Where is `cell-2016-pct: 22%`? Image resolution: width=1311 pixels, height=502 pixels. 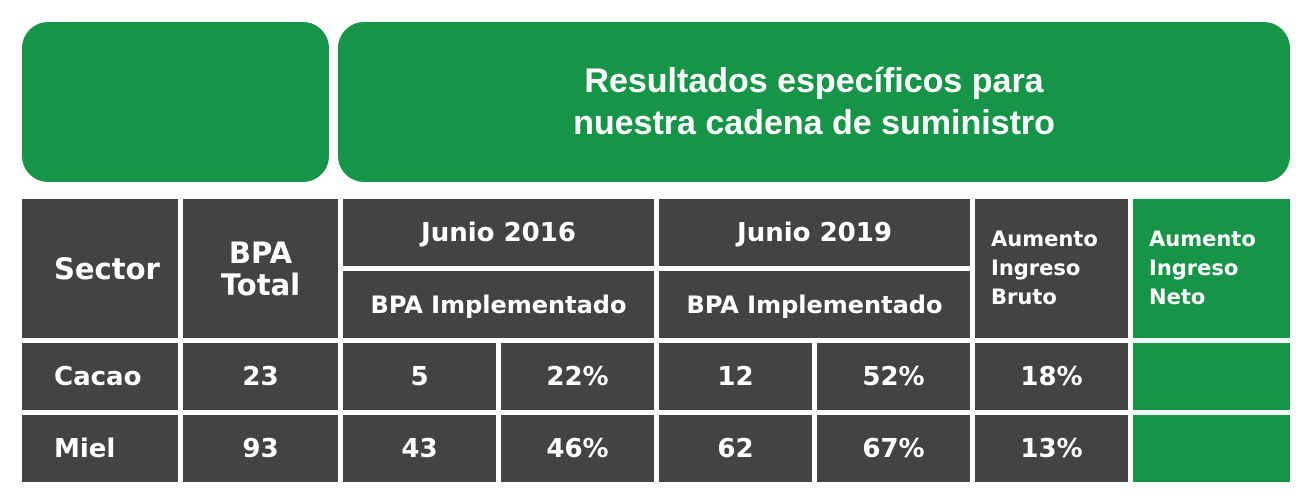 cell-2016-pct: 22% is located at coordinates (577, 376).